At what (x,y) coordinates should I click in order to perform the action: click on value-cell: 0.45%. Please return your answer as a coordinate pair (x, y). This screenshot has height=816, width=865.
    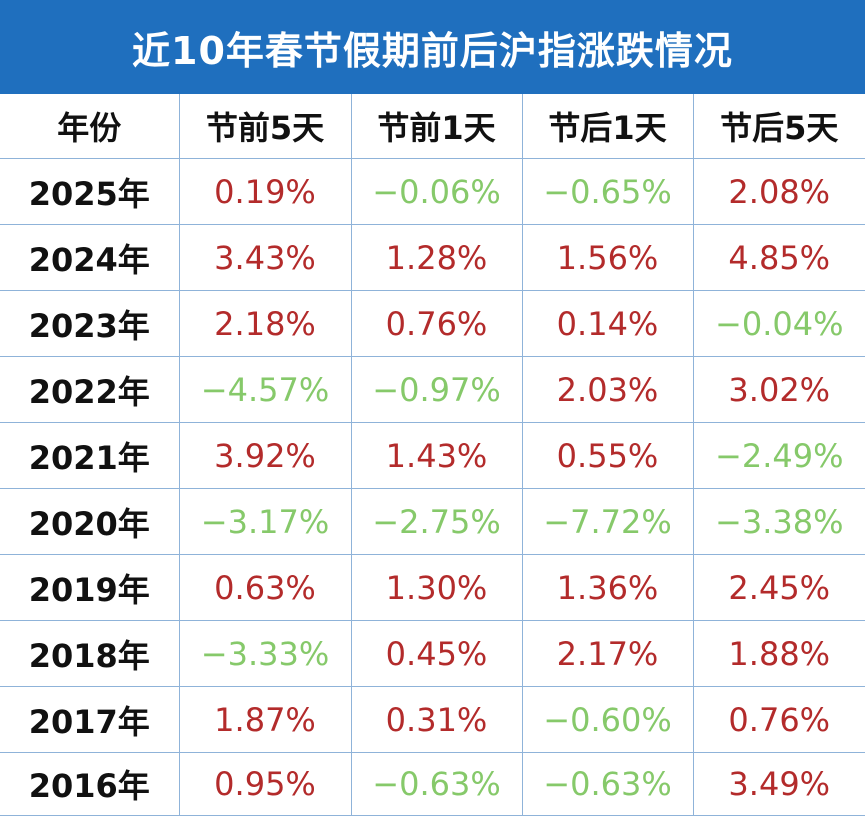
    Looking at the image, I should click on (436, 653).